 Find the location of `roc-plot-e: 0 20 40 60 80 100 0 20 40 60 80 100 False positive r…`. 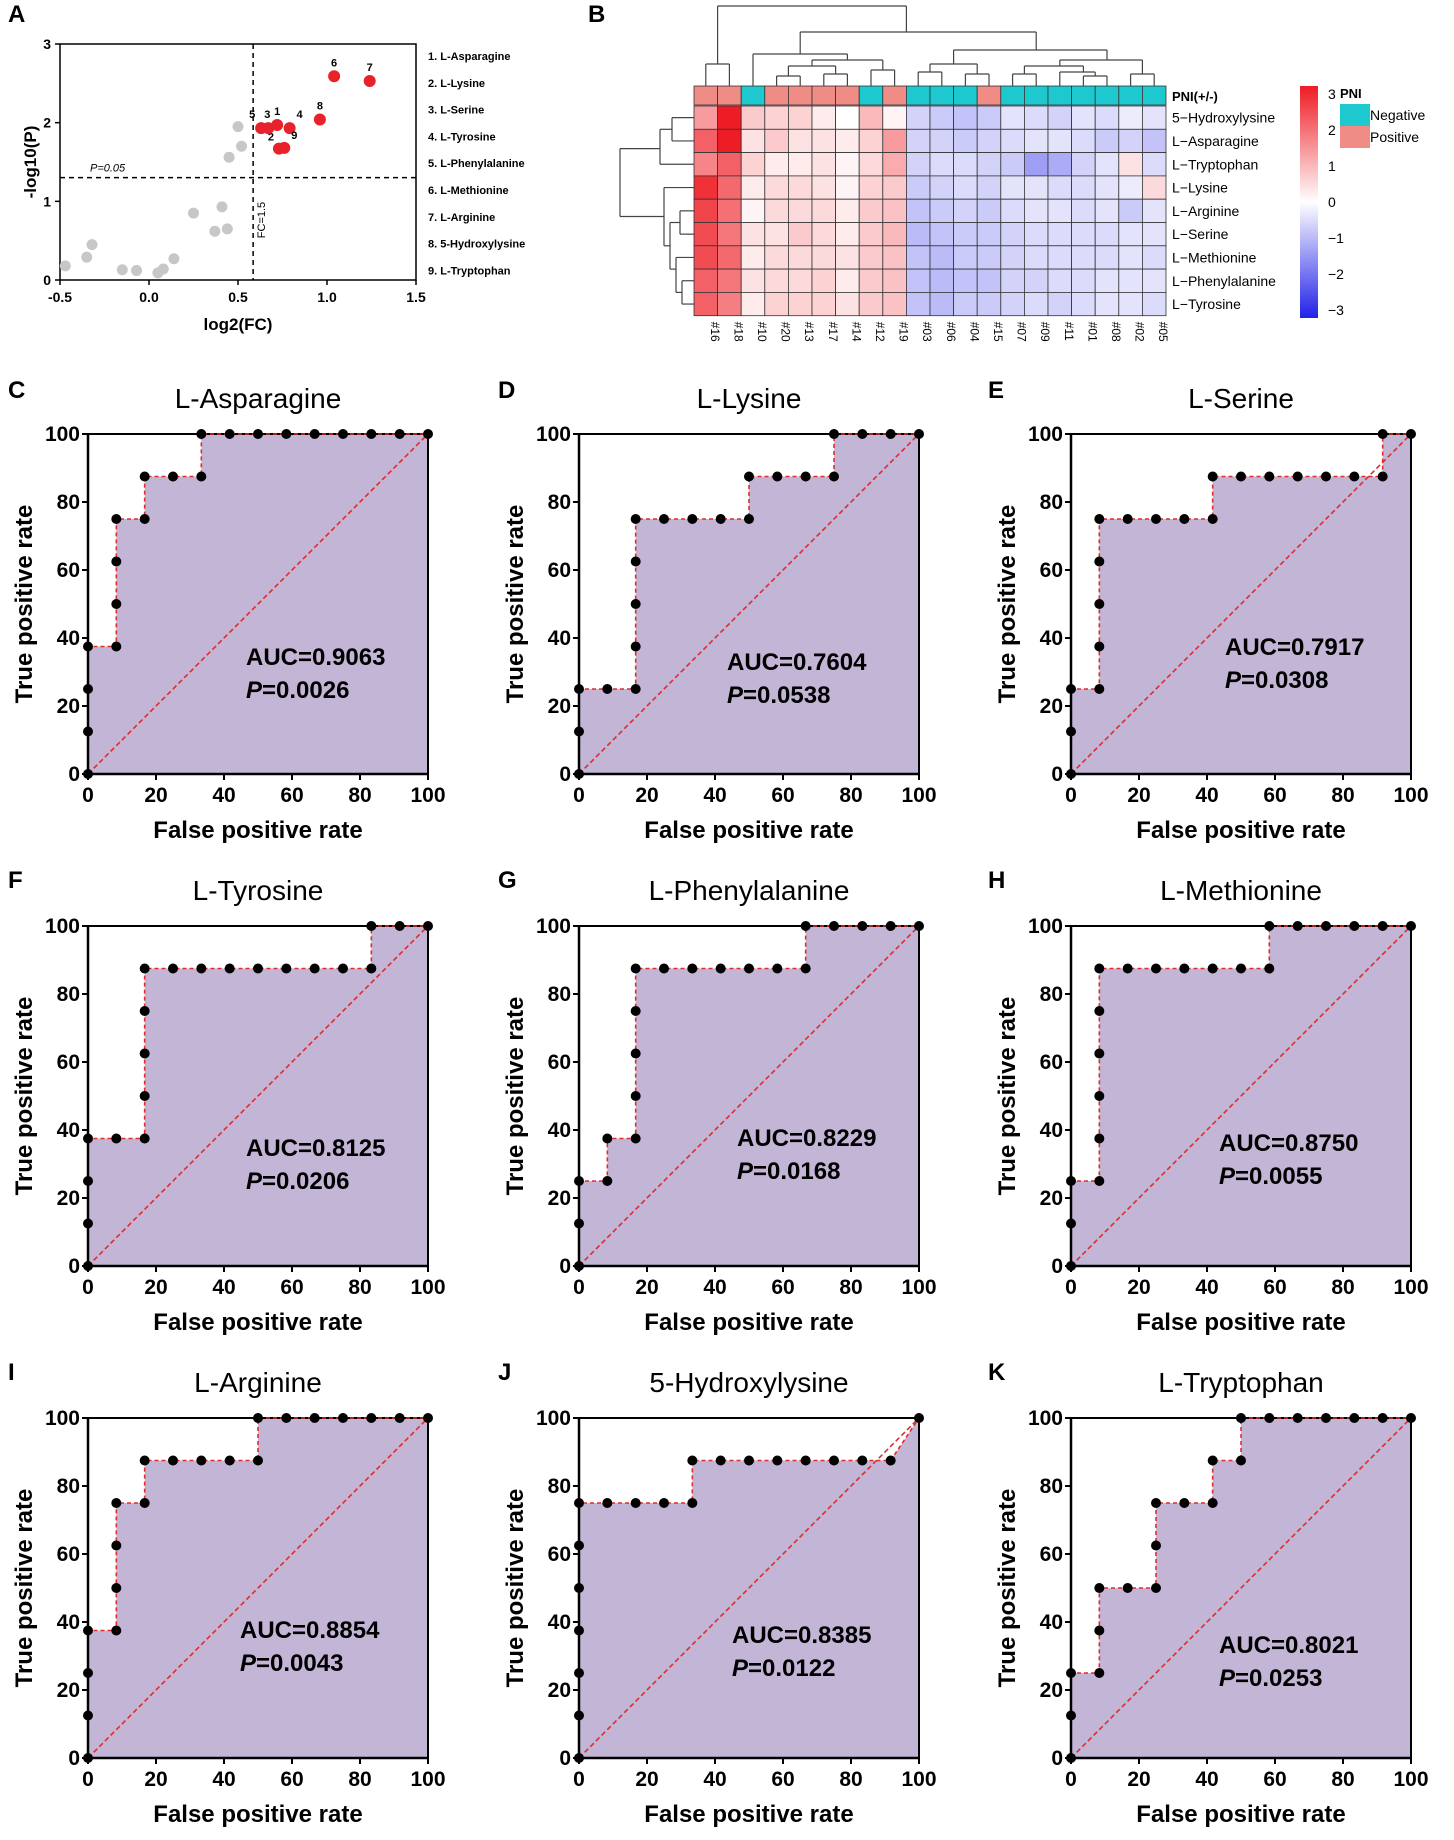

roc-plot-e: 0 20 40 60 80 100 0 20 40 60 80 100 False positive r… is located at coordinates (1211, 613).